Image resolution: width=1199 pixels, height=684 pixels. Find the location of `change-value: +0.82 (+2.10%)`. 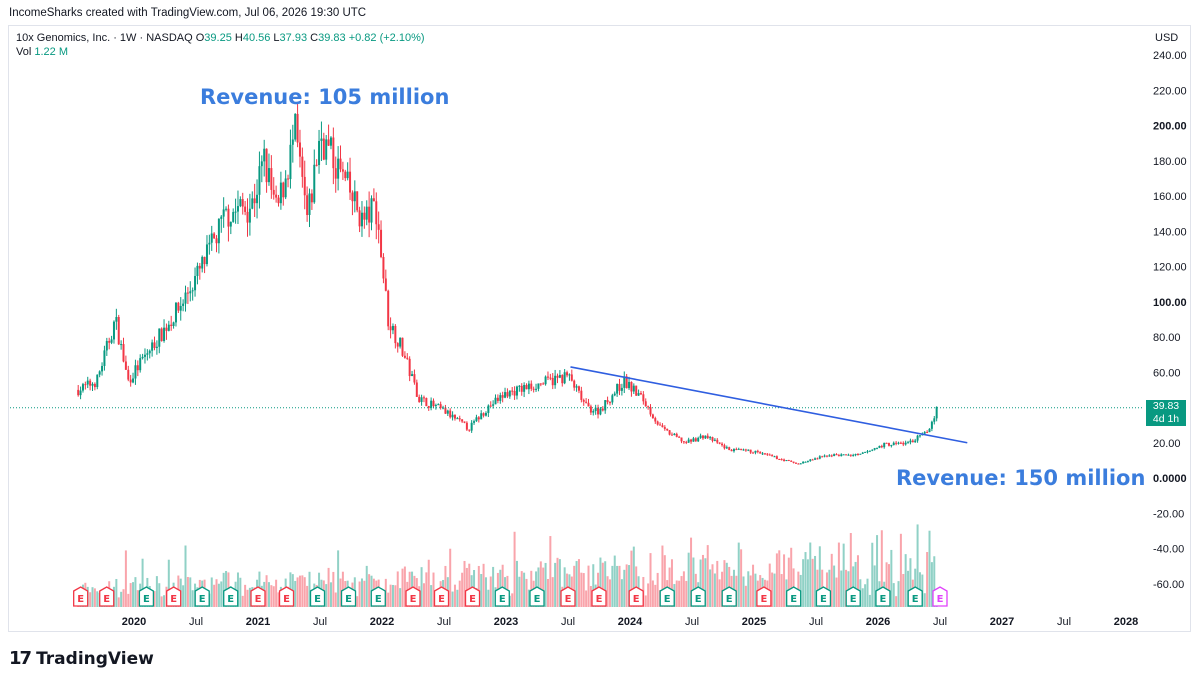

change-value: +0.82 (+2.10%) is located at coordinates (386, 38).